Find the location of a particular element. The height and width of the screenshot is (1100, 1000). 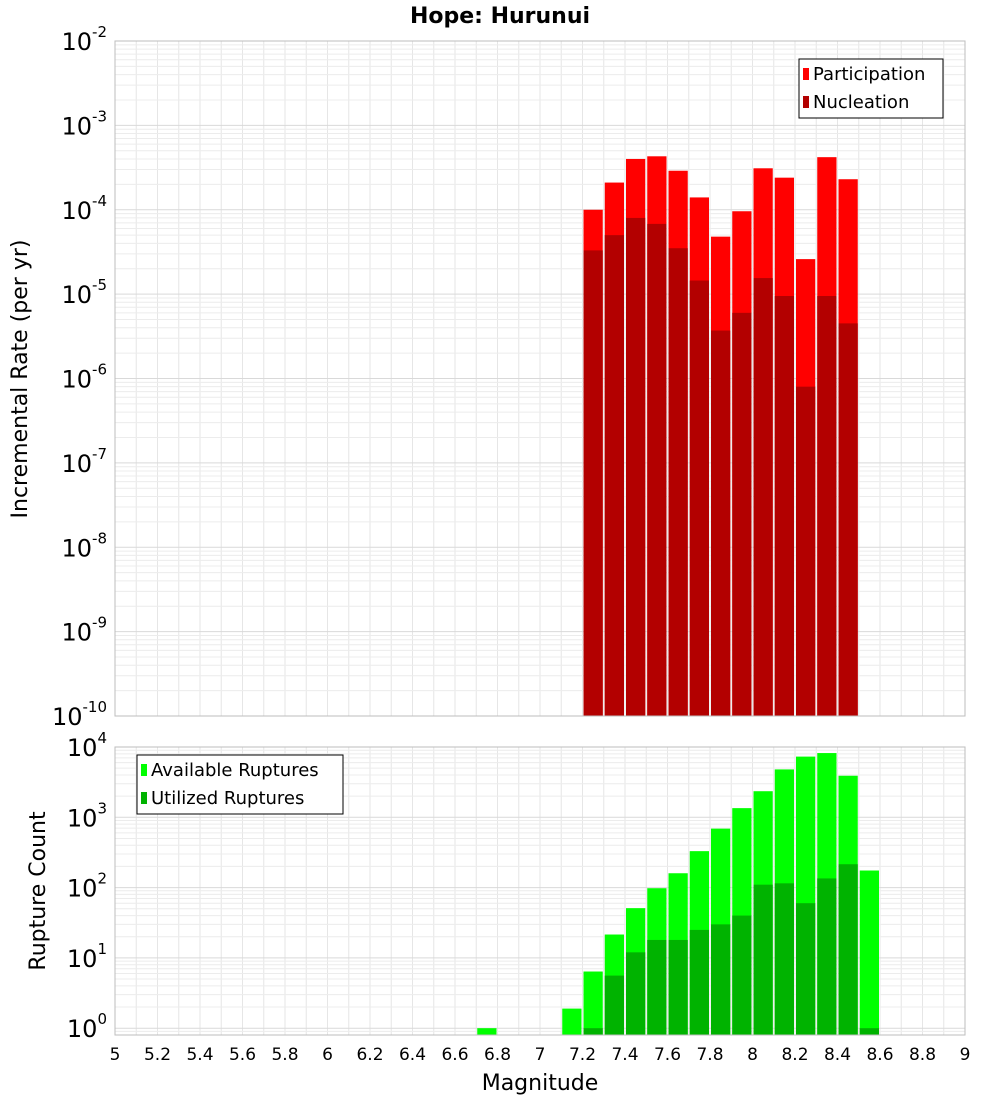

bottom-y-tick-label: 10³ is located at coordinates (87, 815).